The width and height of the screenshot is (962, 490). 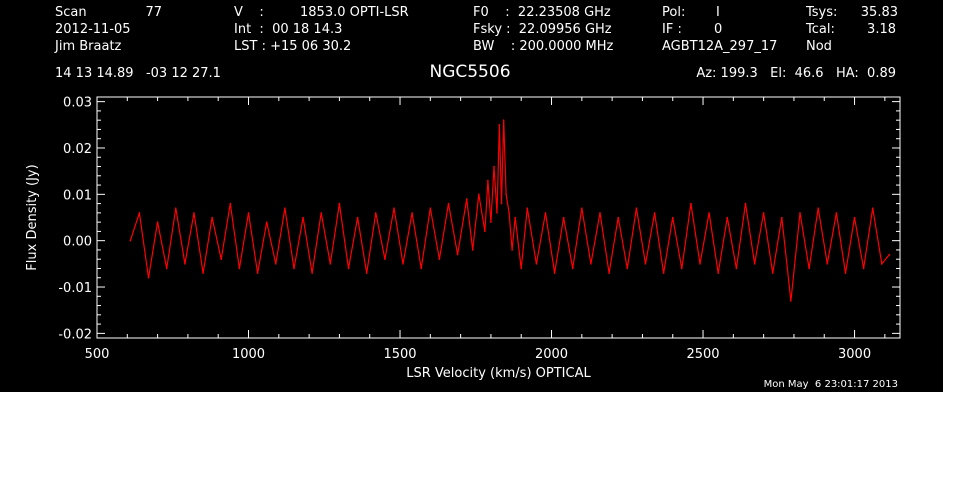 What do you see at coordinates (819, 46) in the screenshot?
I see `procedure-type: Nod` at bounding box center [819, 46].